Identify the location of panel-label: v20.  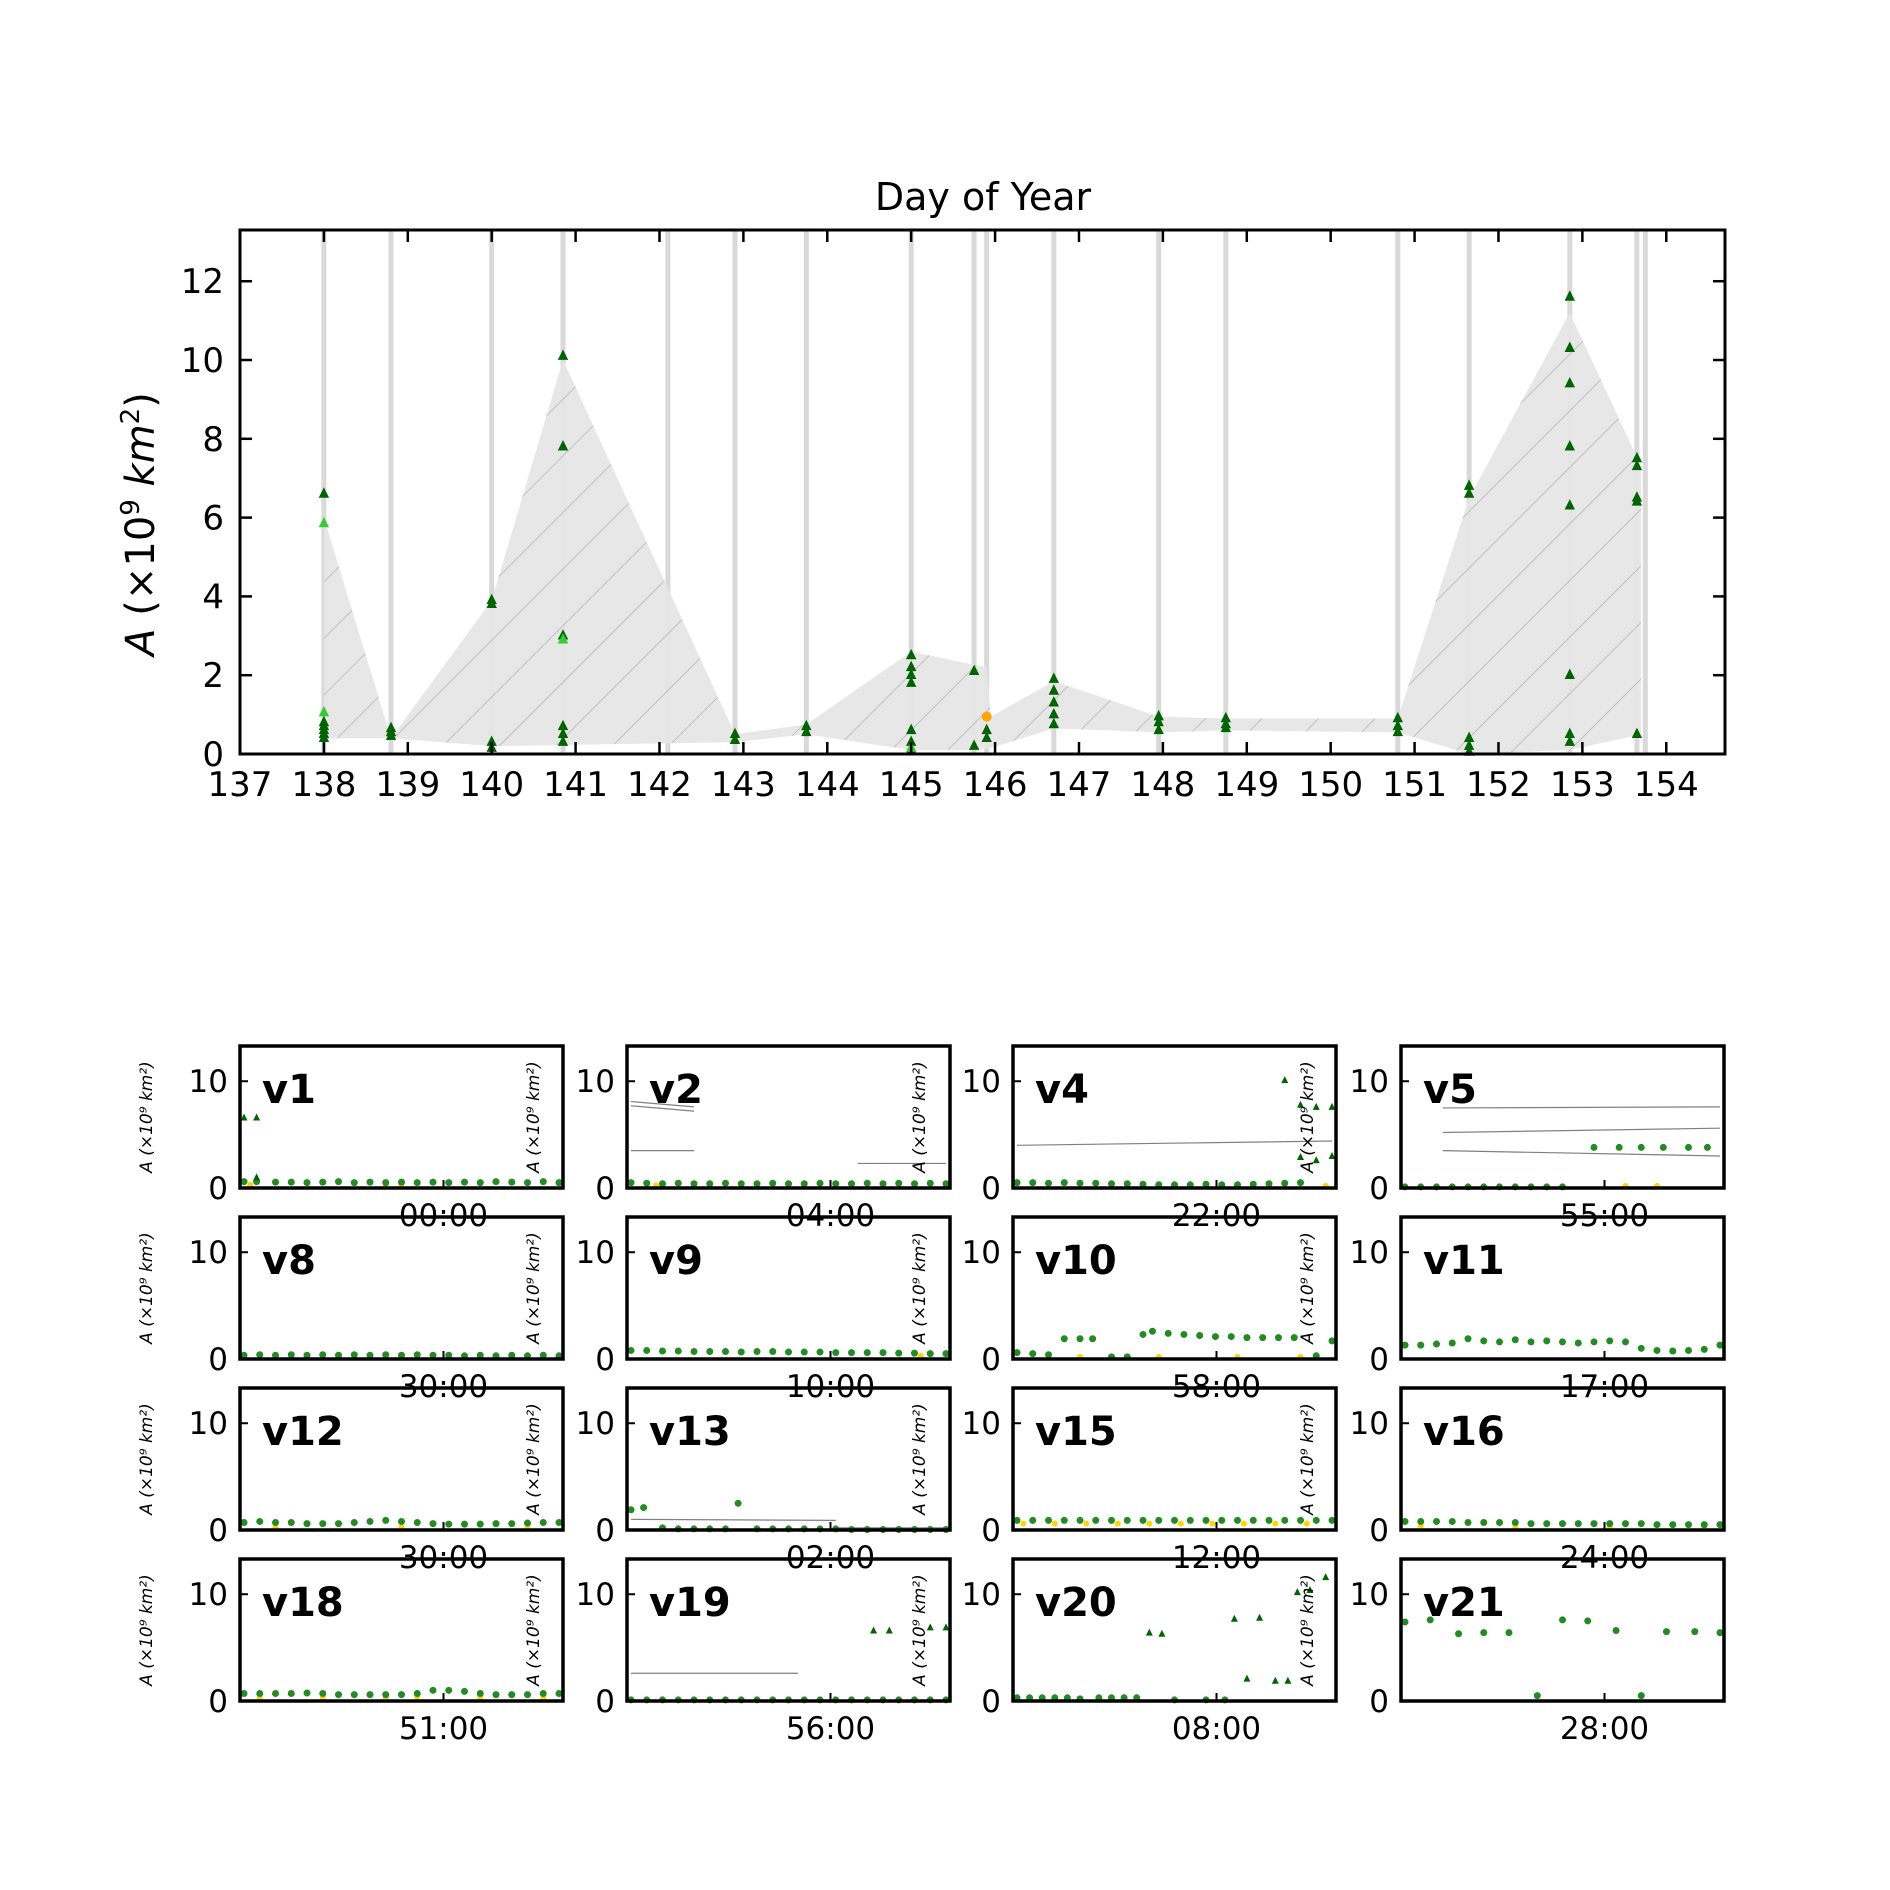
(1076, 1603).